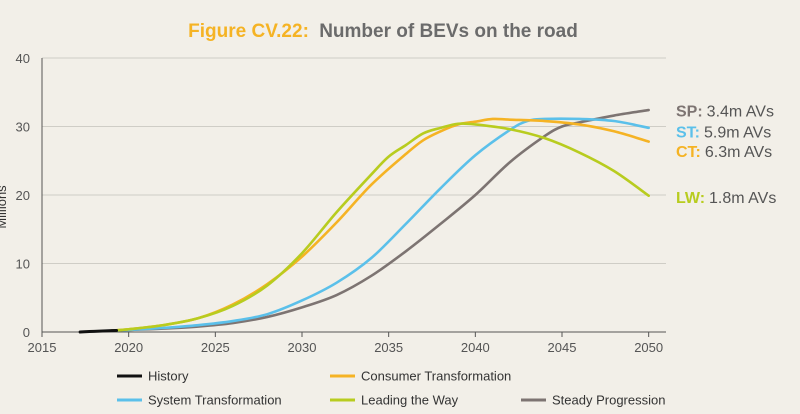  What do you see at coordinates (23, 58) in the screenshot?
I see `y-tick-label: 40` at bounding box center [23, 58].